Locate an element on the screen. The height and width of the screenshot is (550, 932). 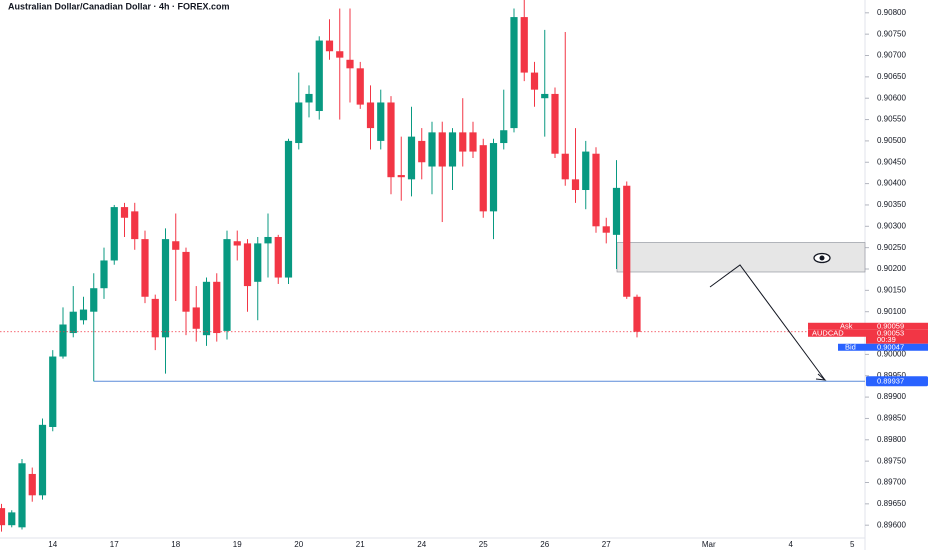
support-badge is located at coordinates (897, 381).